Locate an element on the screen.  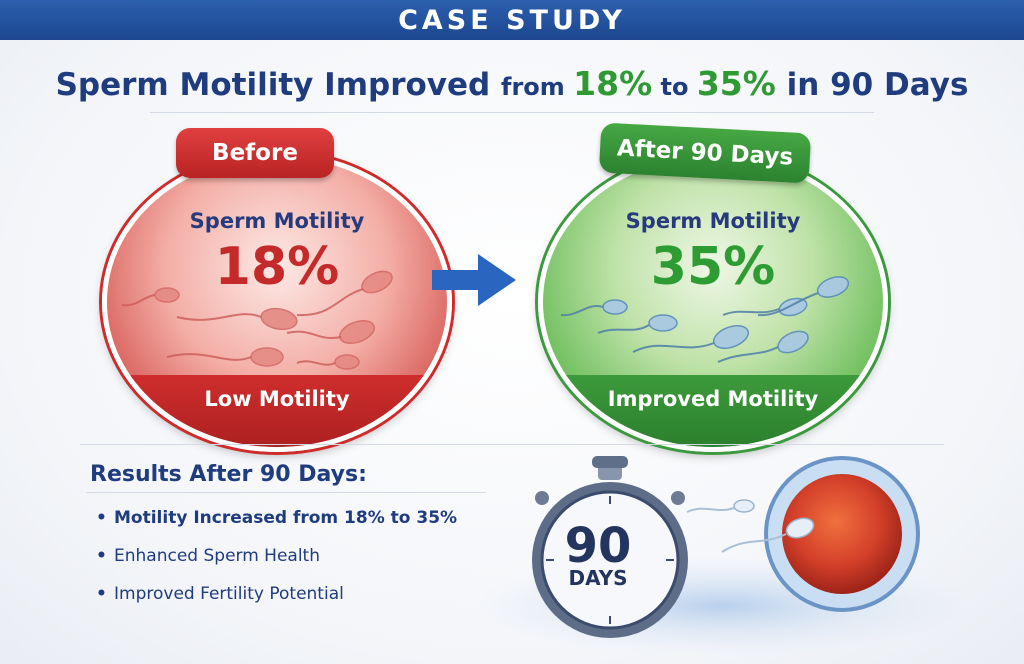
stopwatch-unit: DAYS is located at coordinates (598, 578).